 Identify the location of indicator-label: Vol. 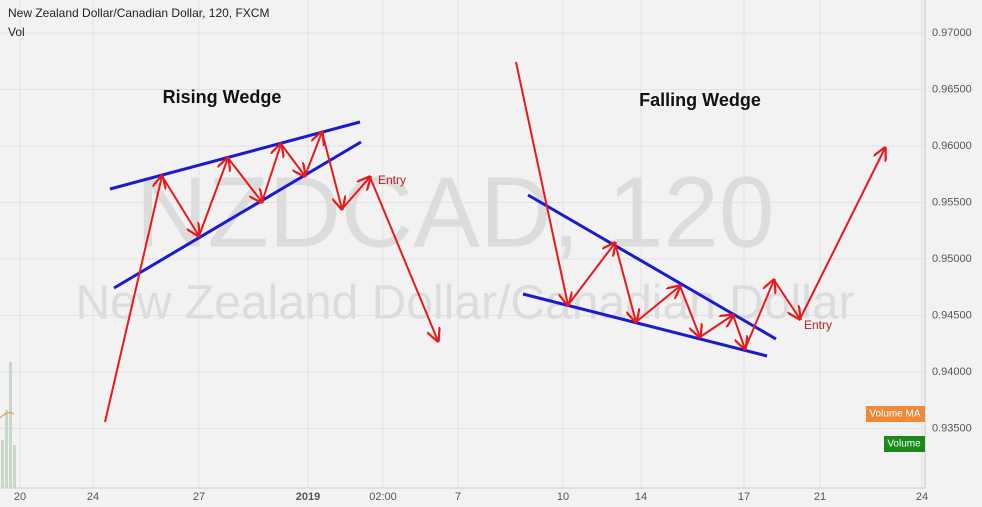
(16, 32).